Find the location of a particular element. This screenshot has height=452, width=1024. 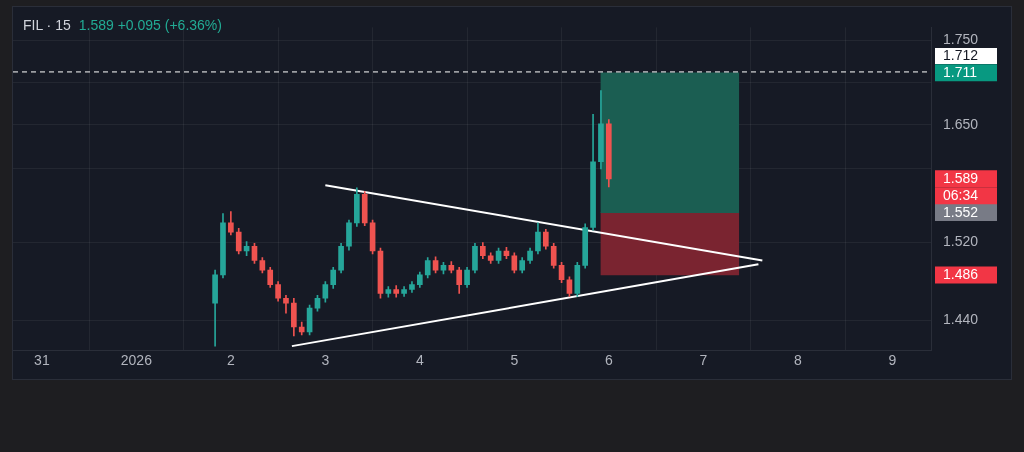

y-tick-label: 1.440 is located at coordinates (961, 318).